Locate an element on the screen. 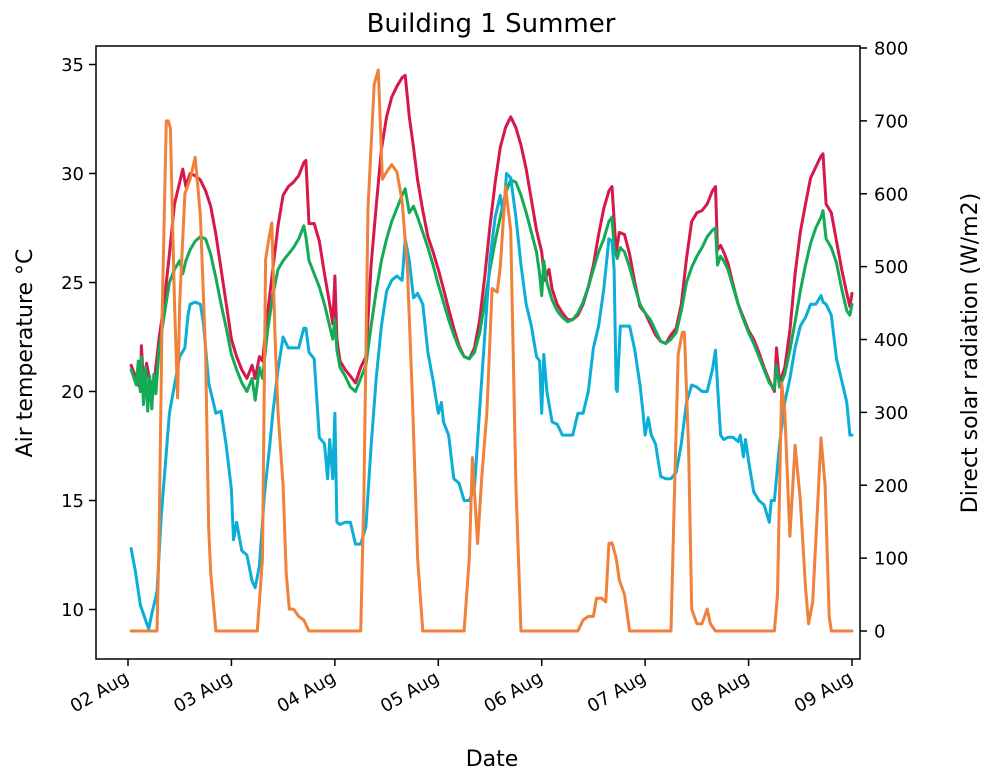 The image size is (989, 776). y-right-tick-label: 700 is located at coordinates (891, 121).